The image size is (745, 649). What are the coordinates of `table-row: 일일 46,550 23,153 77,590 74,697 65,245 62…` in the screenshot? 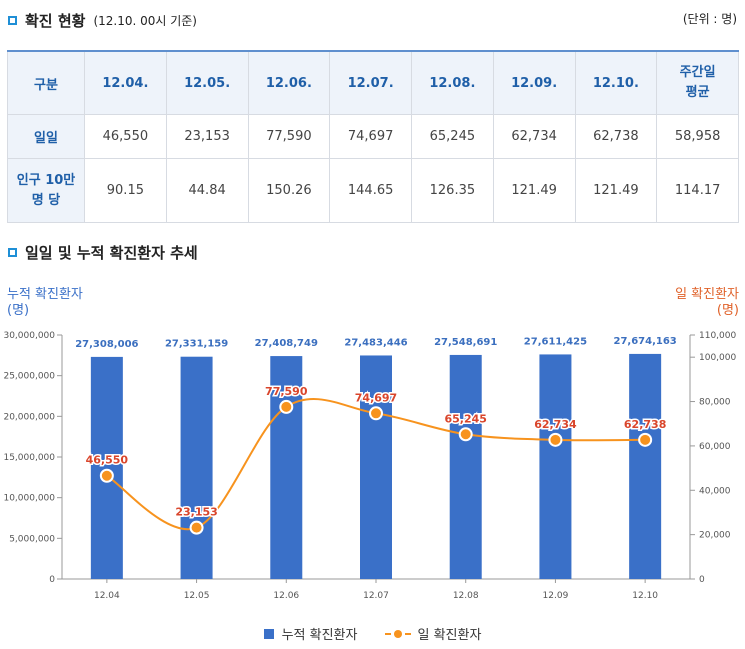 It's located at (373, 136).